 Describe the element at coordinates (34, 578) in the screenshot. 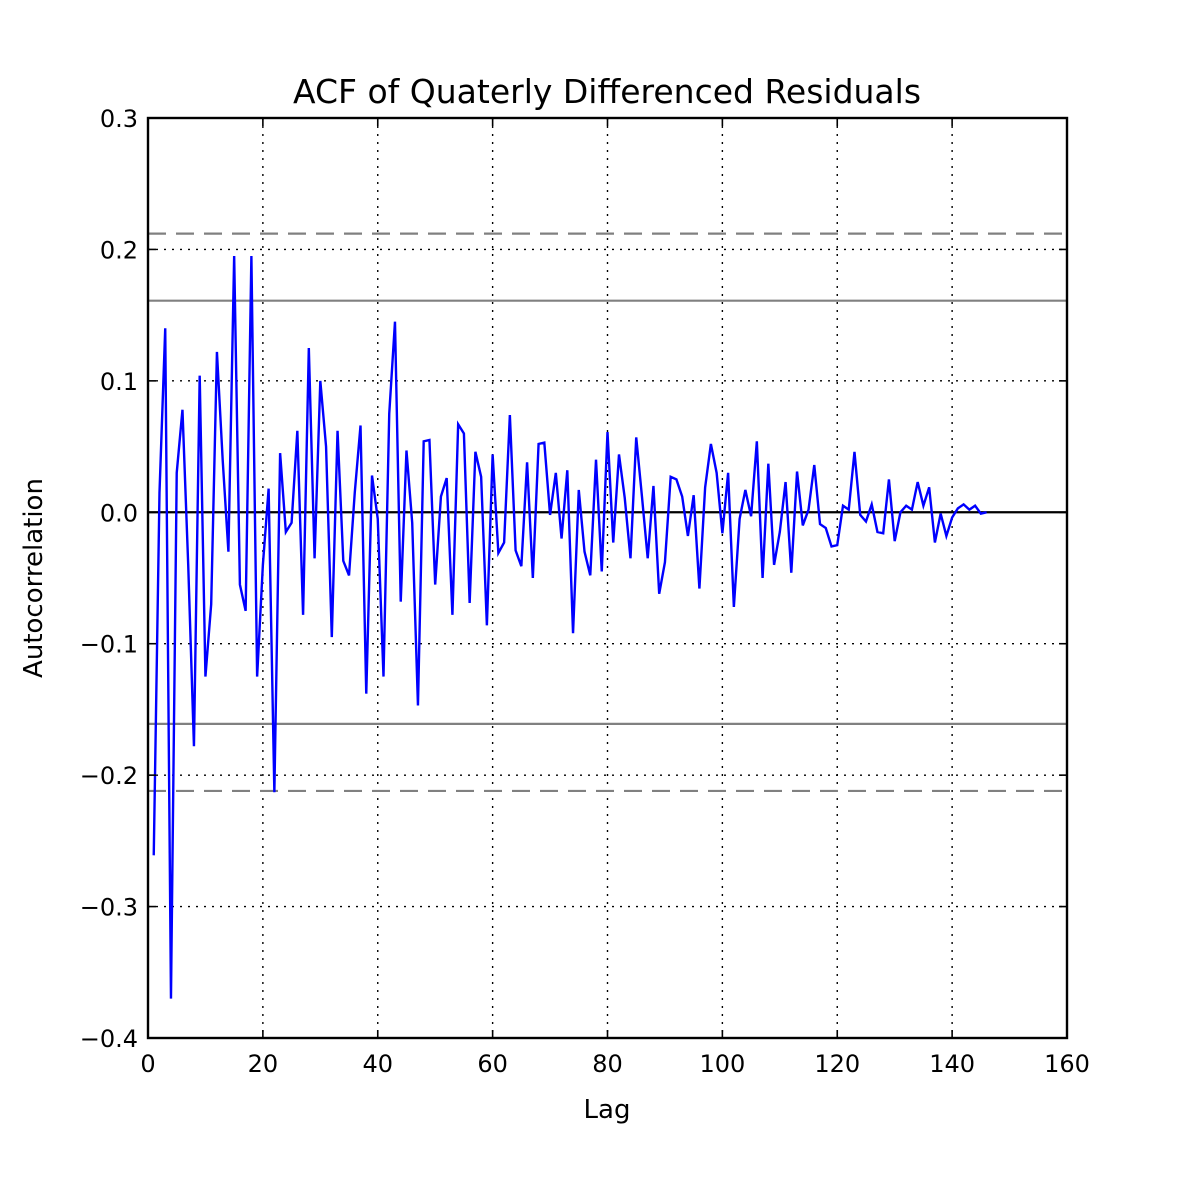

I see `y-axis-label: Autocorrelation` at that location.